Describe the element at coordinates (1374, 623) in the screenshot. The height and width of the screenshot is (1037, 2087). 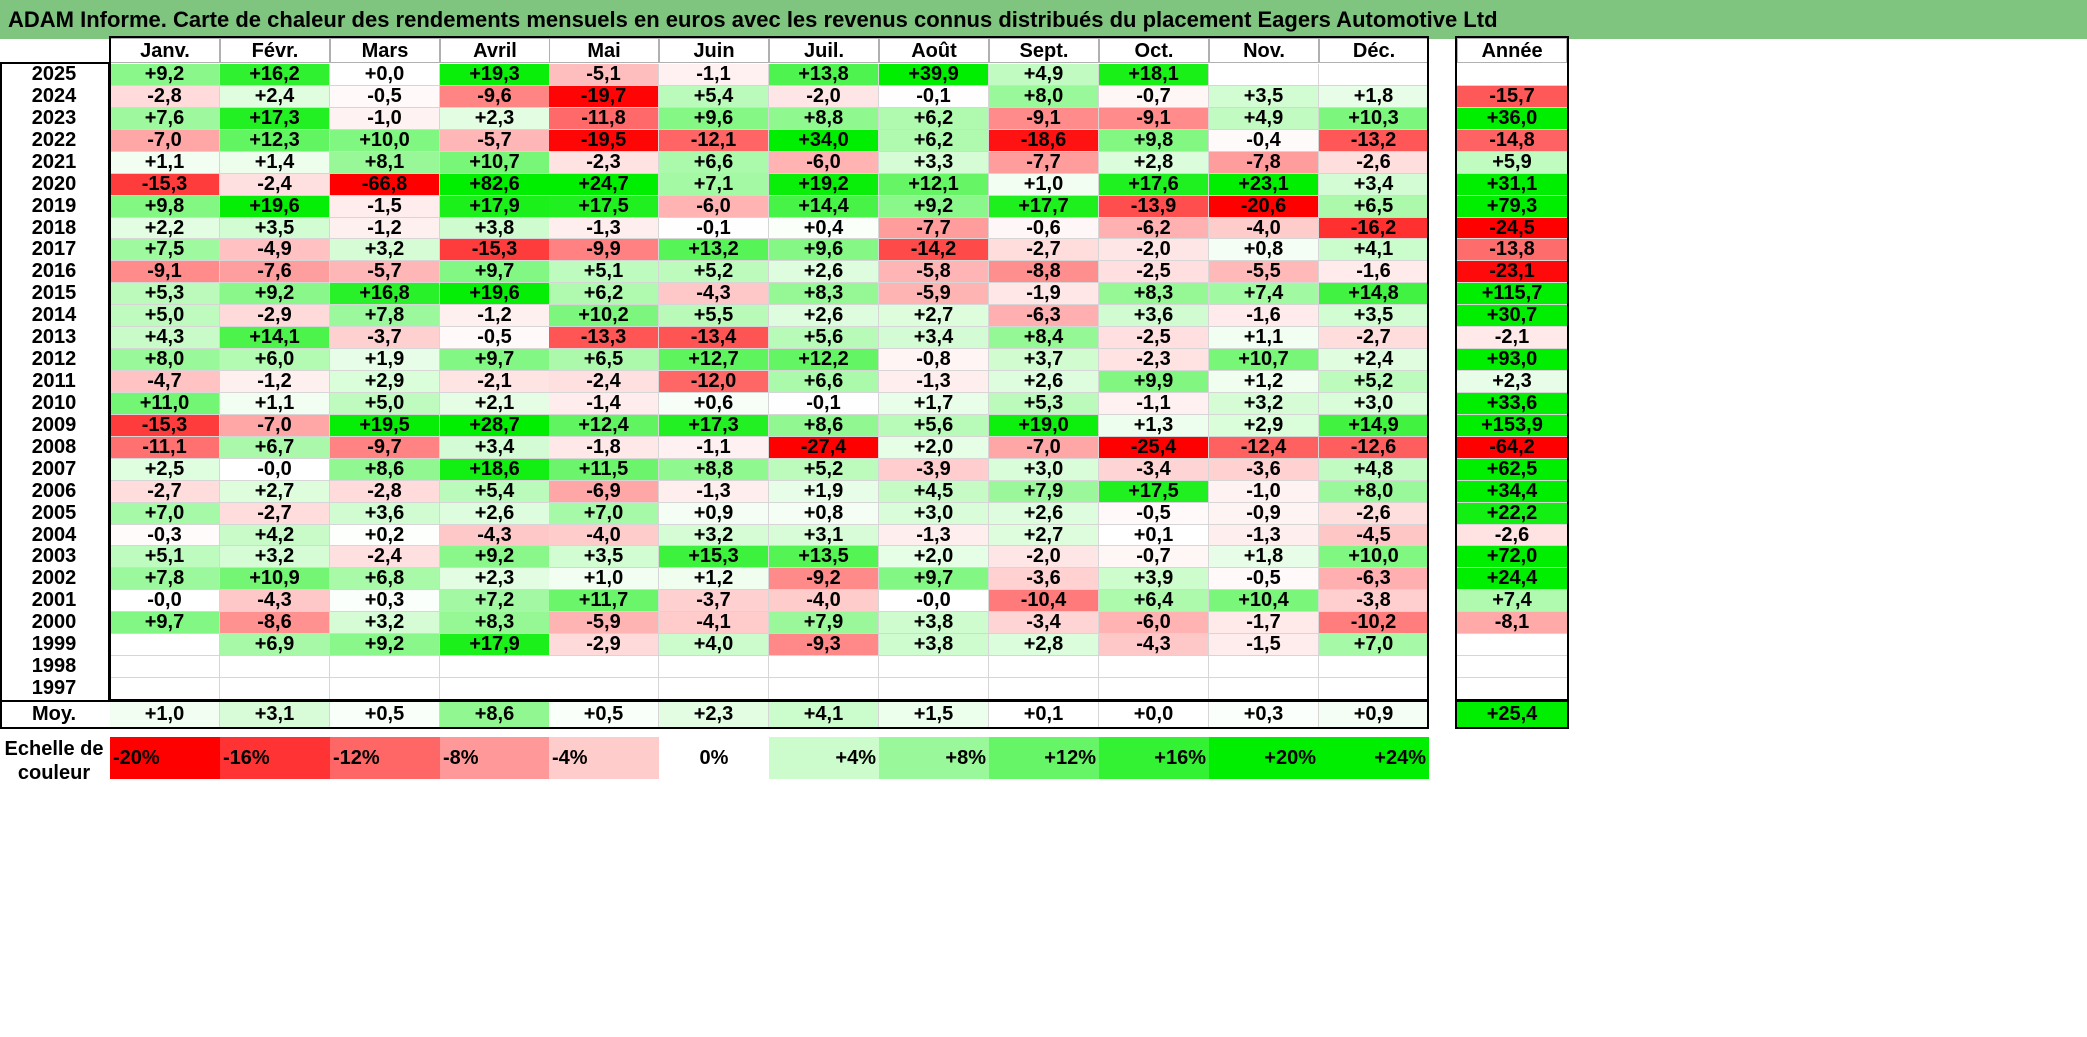
I see `heatmap-cell: -10,2` at that location.